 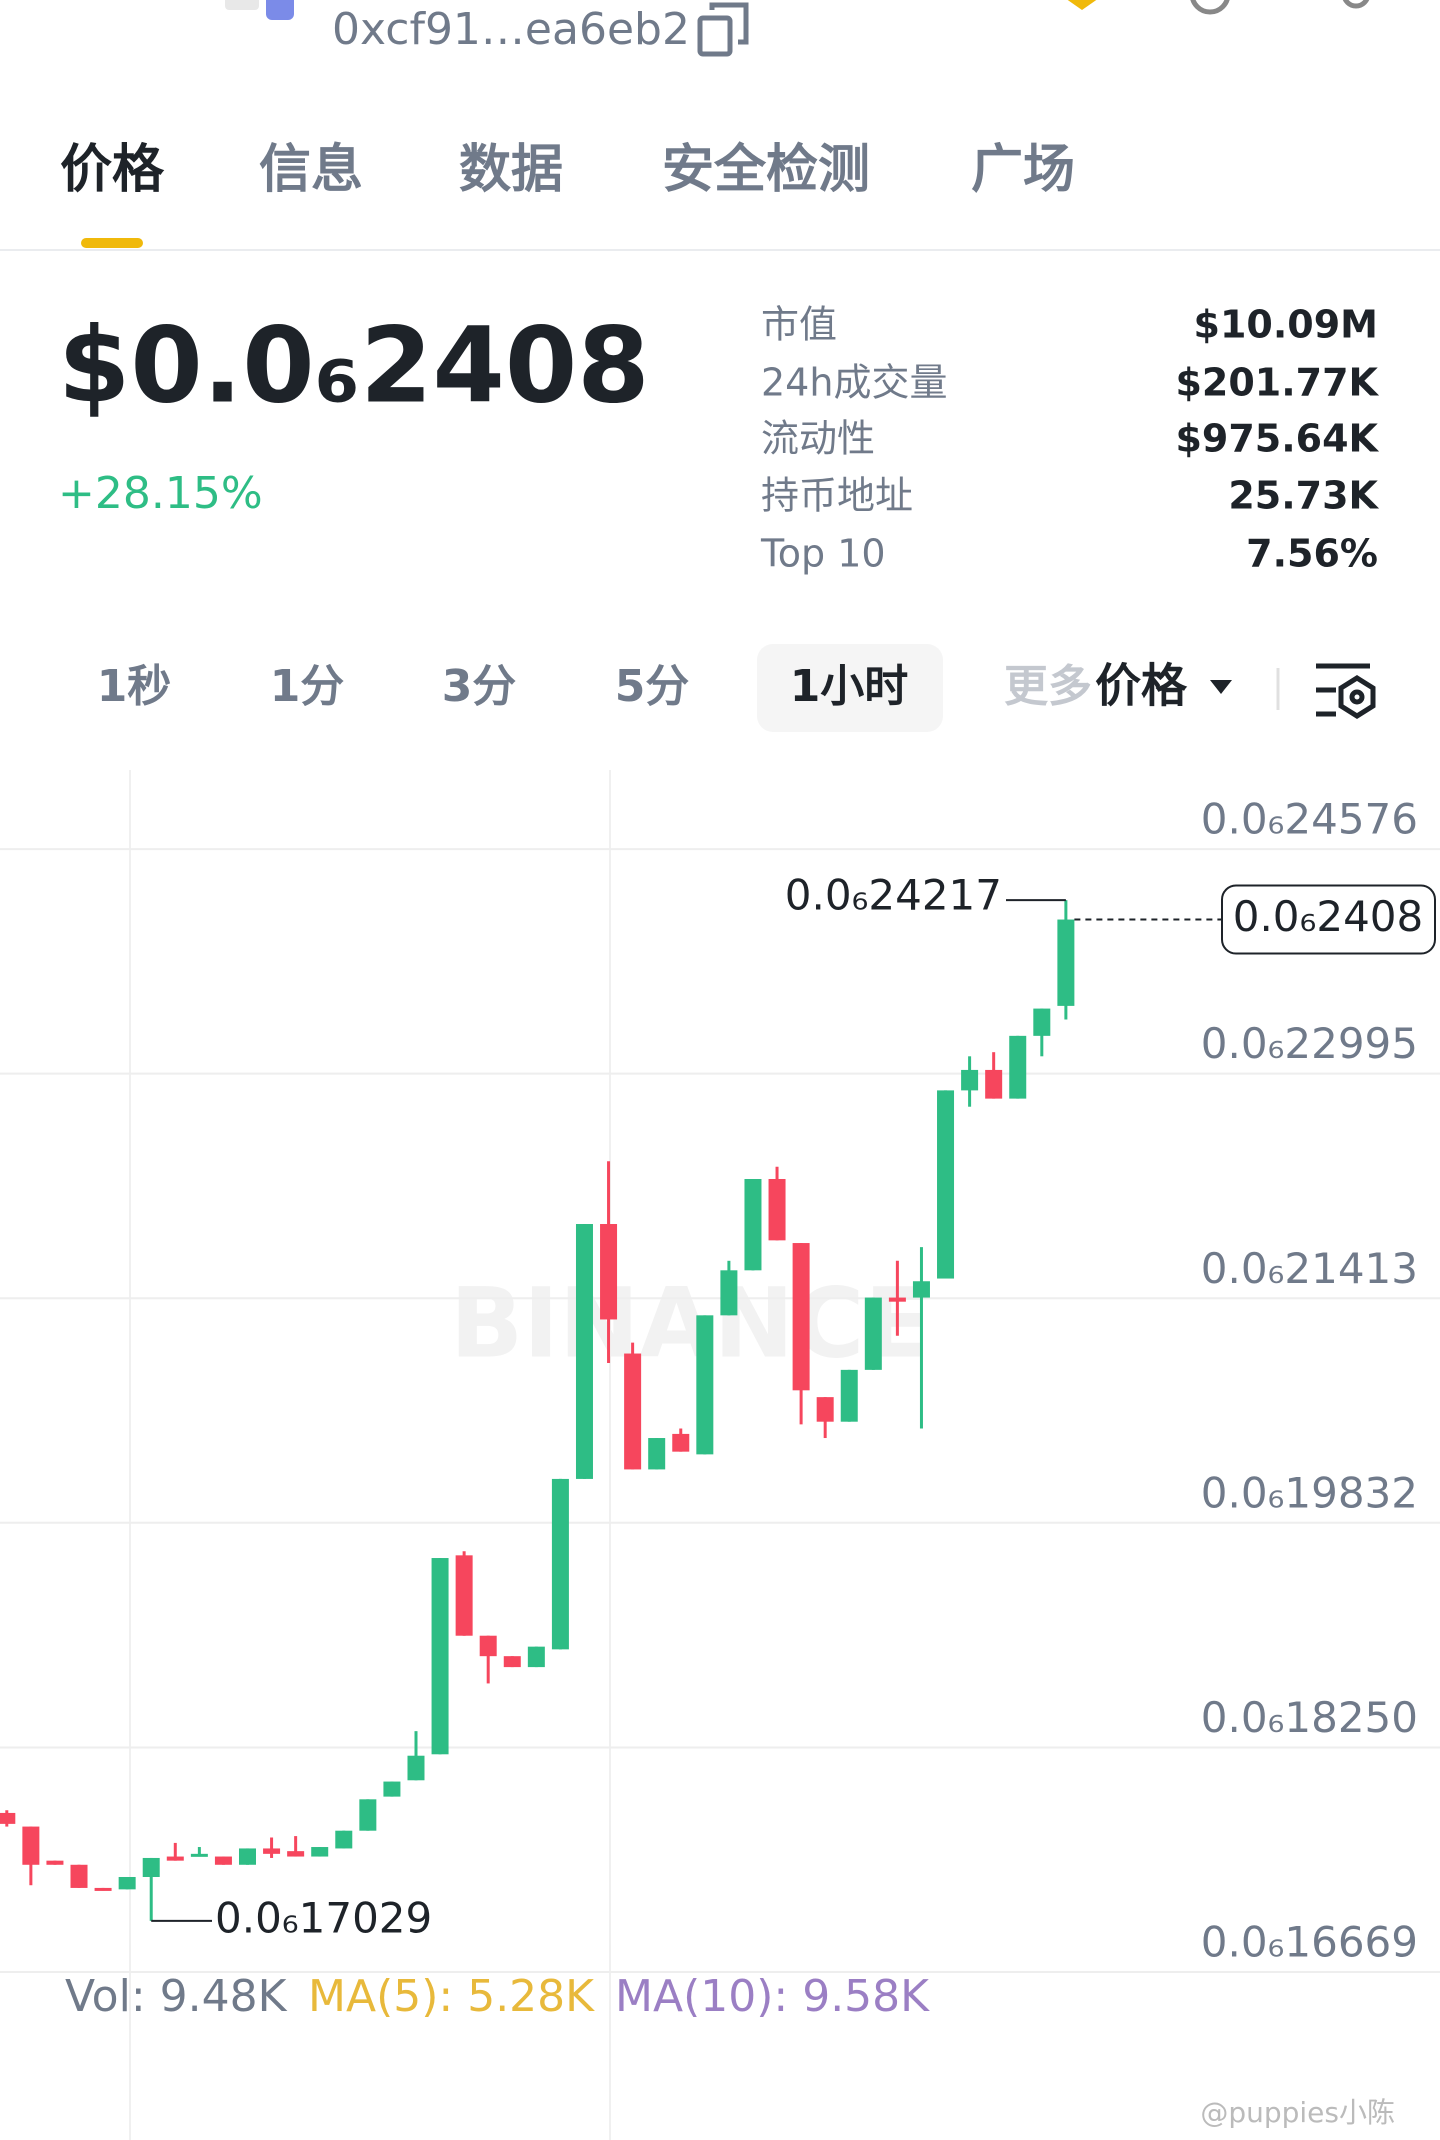 I want to click on stat-label: 流动性, so click(x=818, y=439).